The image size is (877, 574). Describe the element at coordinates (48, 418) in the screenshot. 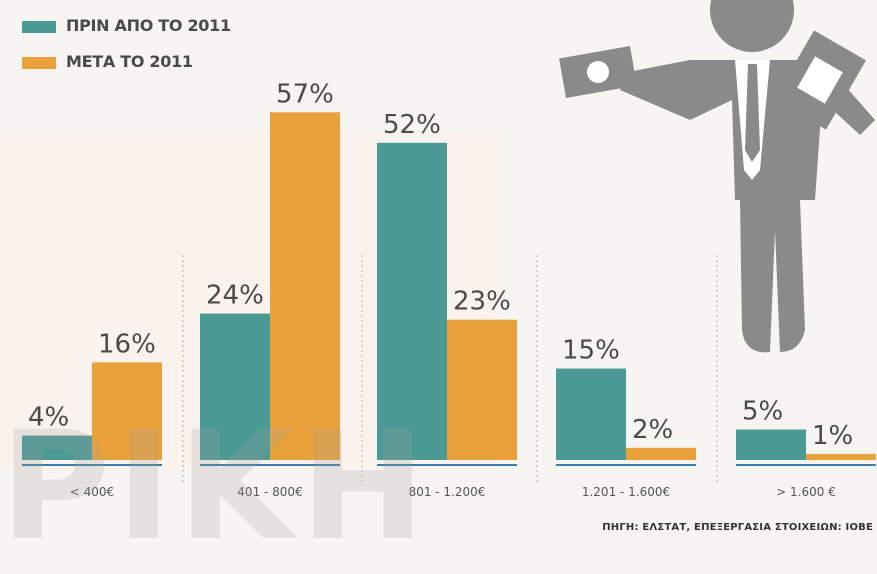

I see `data-label-before: 4%` at that location.